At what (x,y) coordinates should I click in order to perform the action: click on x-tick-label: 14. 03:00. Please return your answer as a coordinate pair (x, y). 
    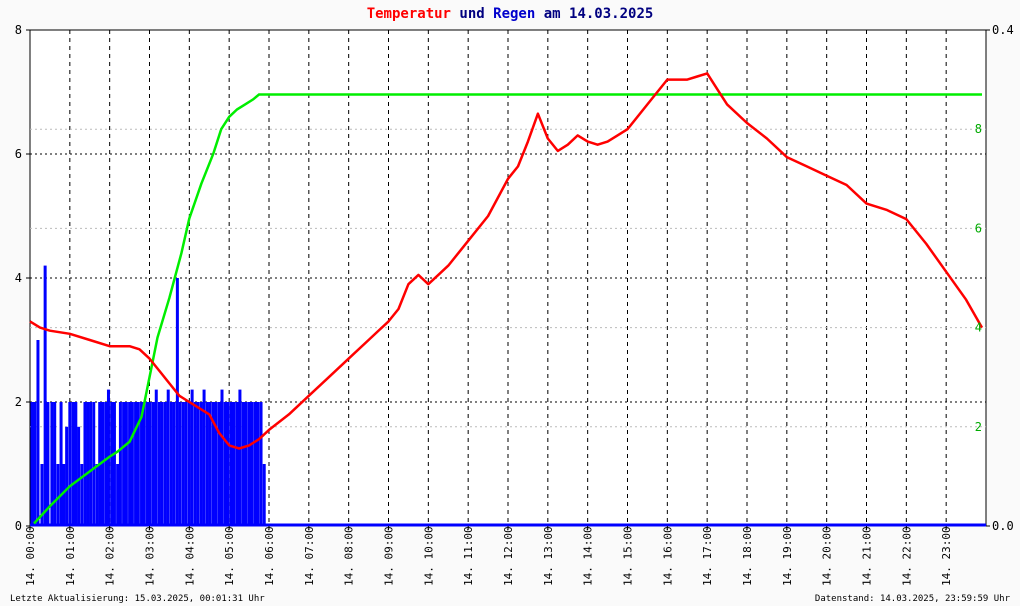
    Looking at the image, I should click on (150, 556).